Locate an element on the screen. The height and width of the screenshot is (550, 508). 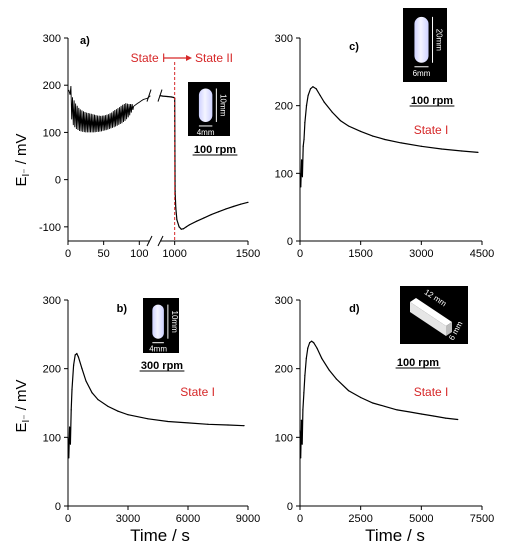
a-dim-length: 10mm is located at coordinates (222, 105).